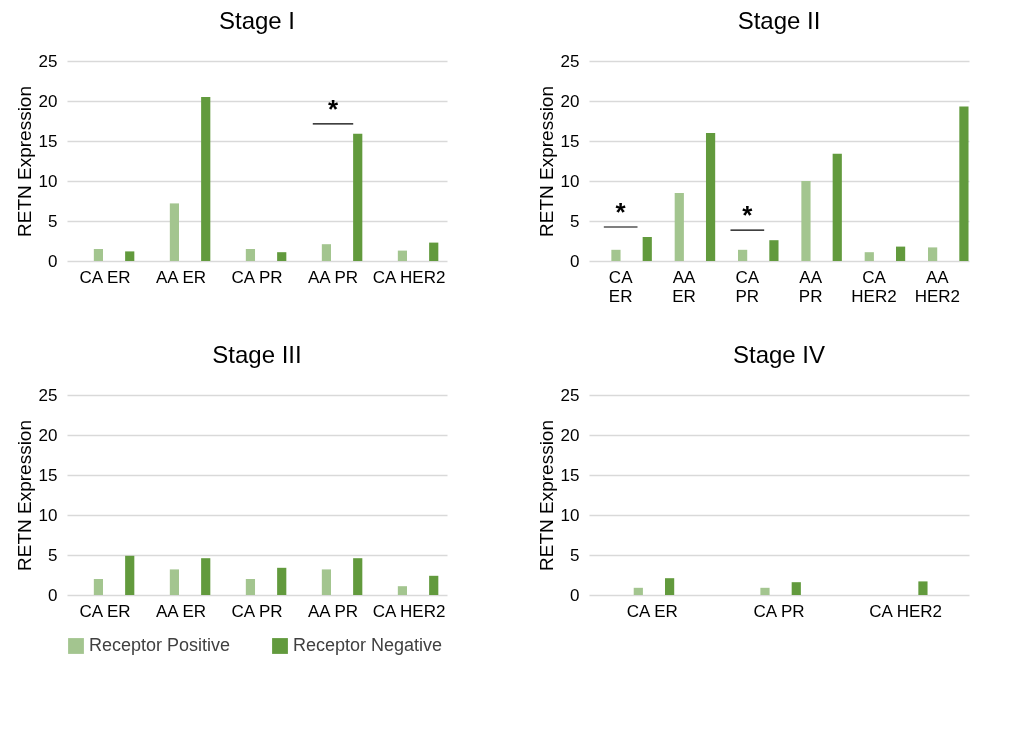 This screenshot has width=1029, height=736. Describe the element at coordinates (257, 354) in the screenshot. I see `chart-title: Stage III` at that location.